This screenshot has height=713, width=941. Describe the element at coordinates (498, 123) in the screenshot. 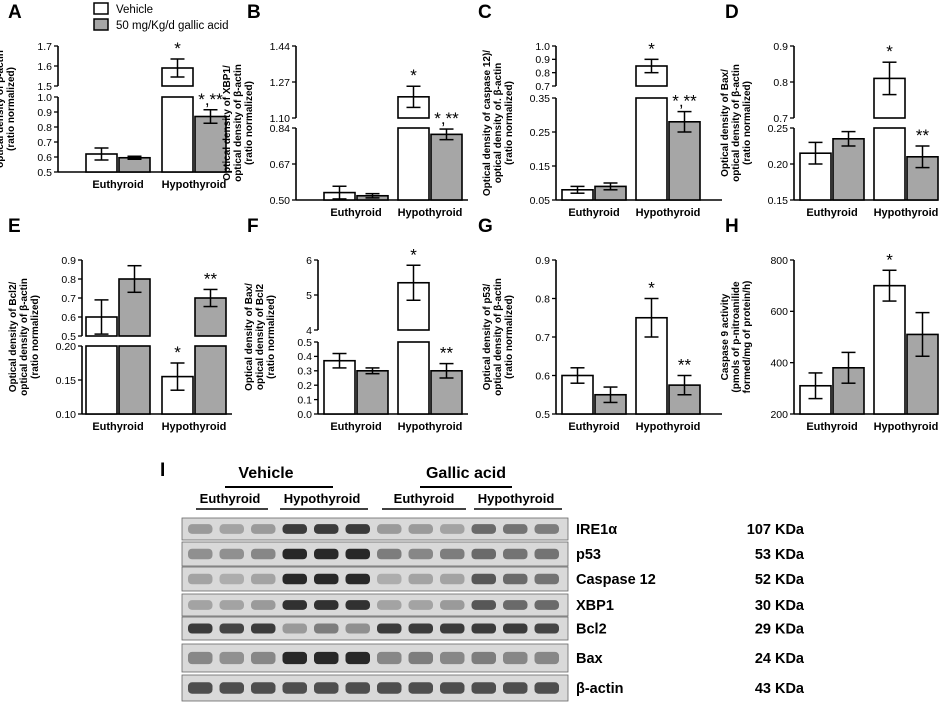

I see `y-axis-label: optical density of. β-actin` at that location.